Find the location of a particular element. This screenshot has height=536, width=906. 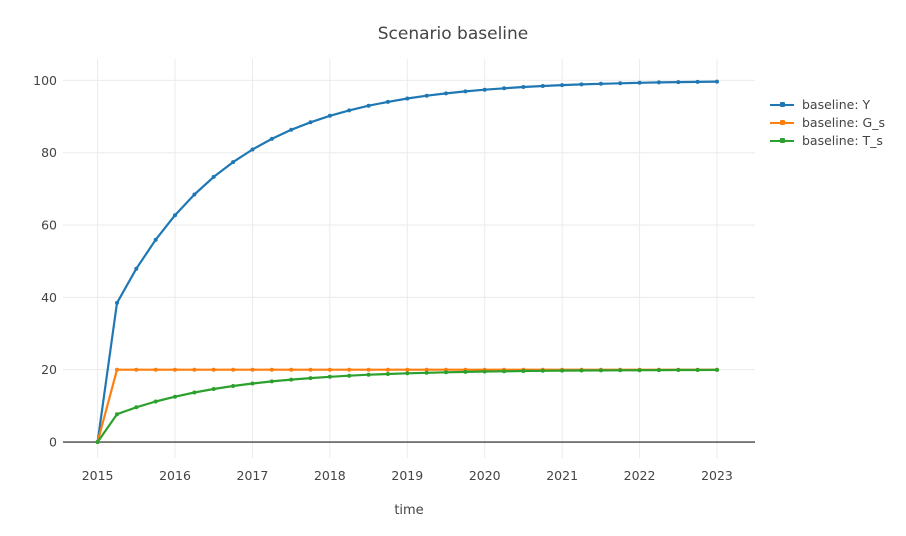

y-tick-label: 80 is located at coordinates (49, 152).